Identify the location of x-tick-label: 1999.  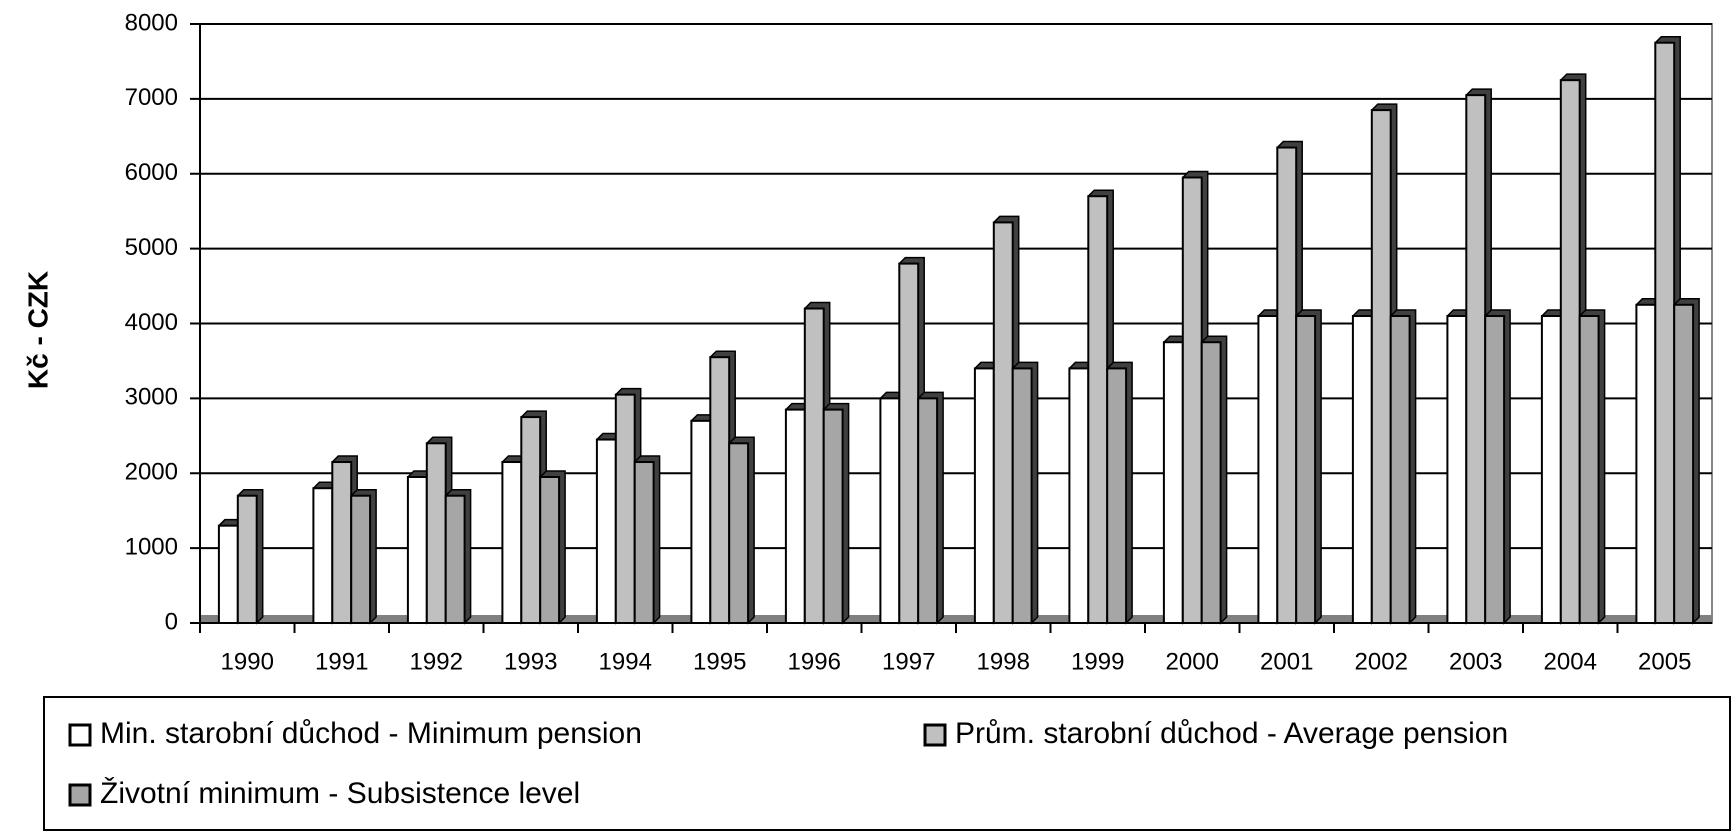
(1097, 661).